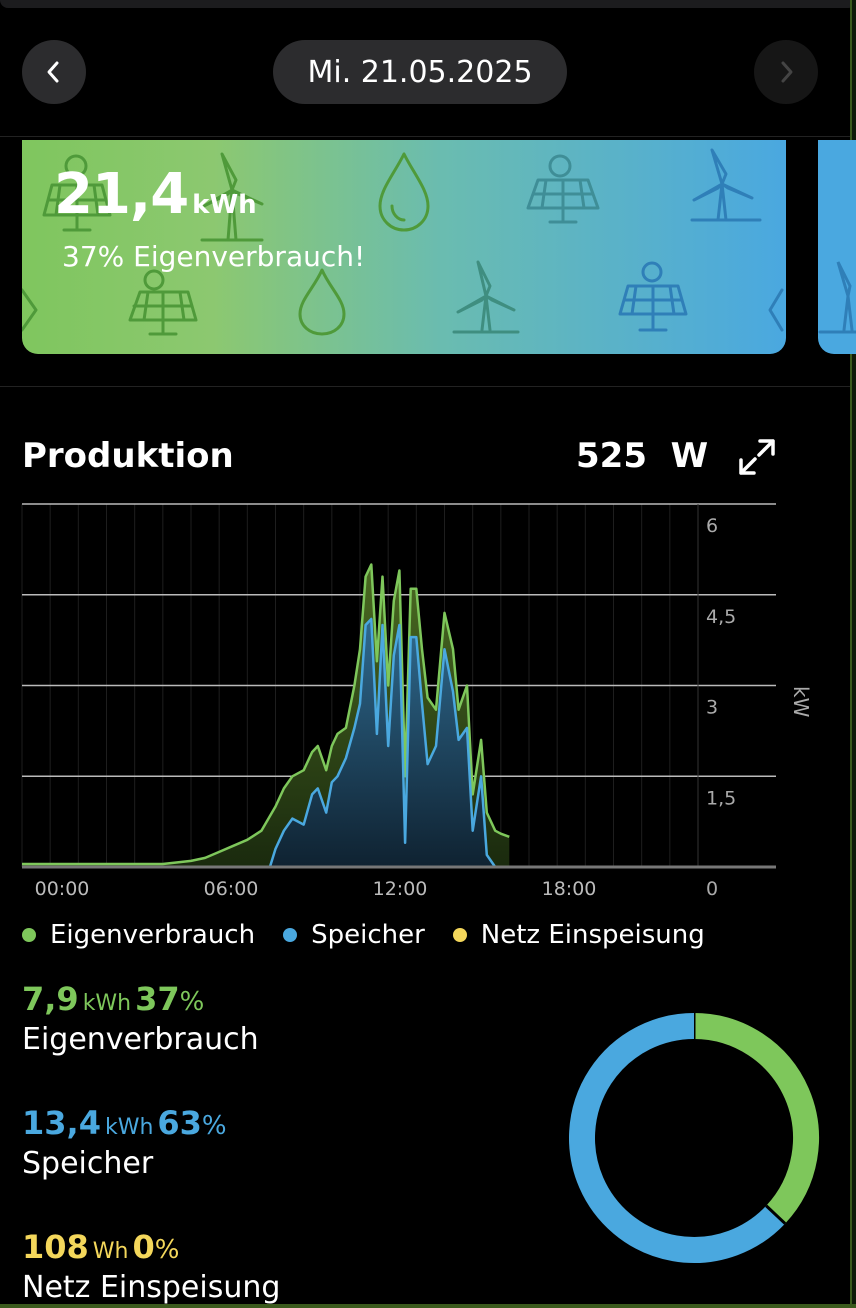  I want to click on stat-value-line: 7,9 kWh 37%, so click(140, 999).